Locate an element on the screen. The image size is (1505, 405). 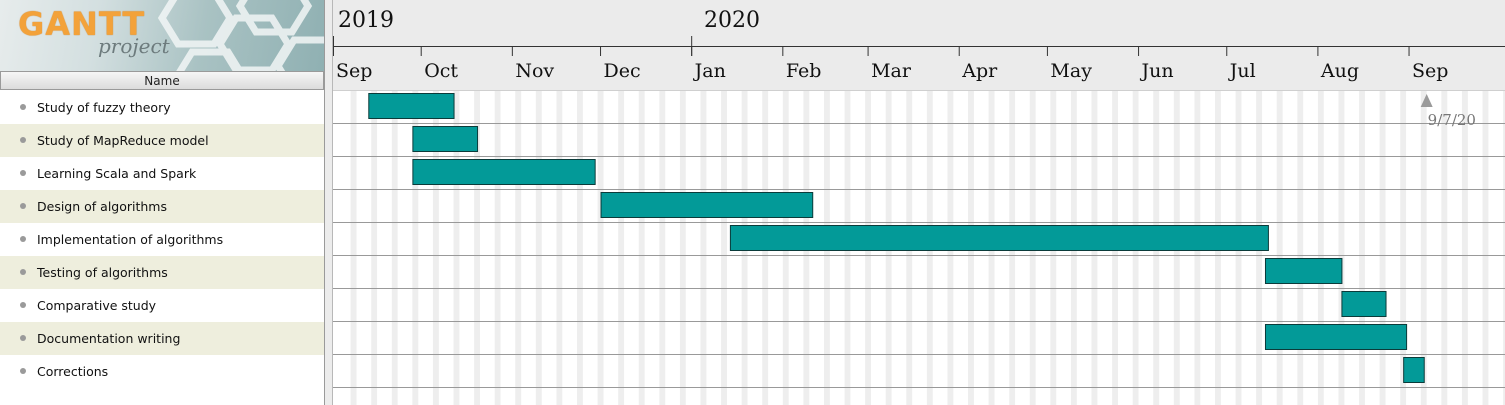
month-label: Oct is located at coordinates (441, 71).